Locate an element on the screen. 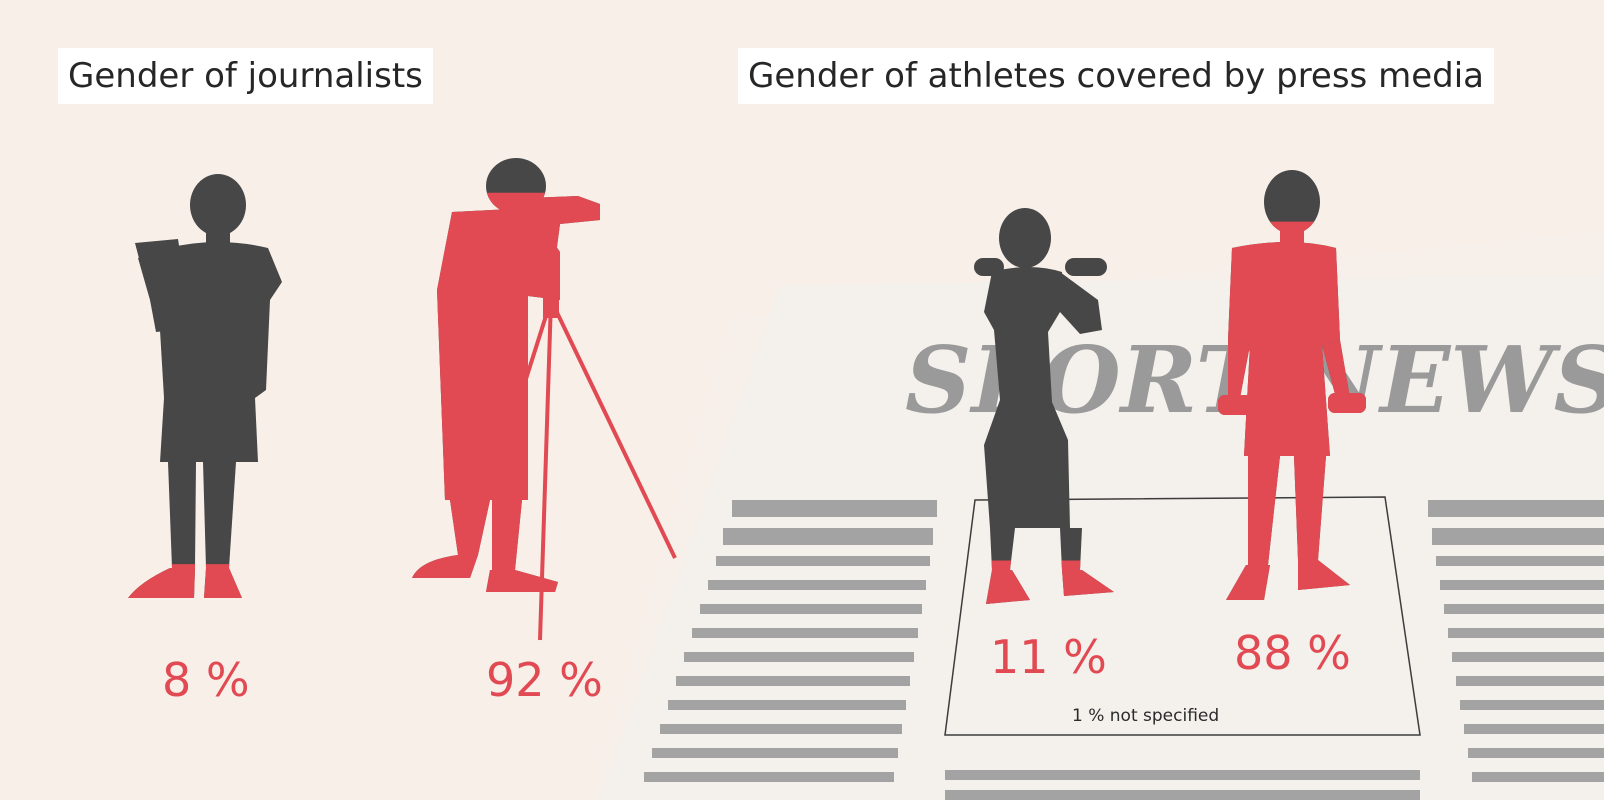  journalists-female-percent-label: 8 % is located at coordinates (206, 680).